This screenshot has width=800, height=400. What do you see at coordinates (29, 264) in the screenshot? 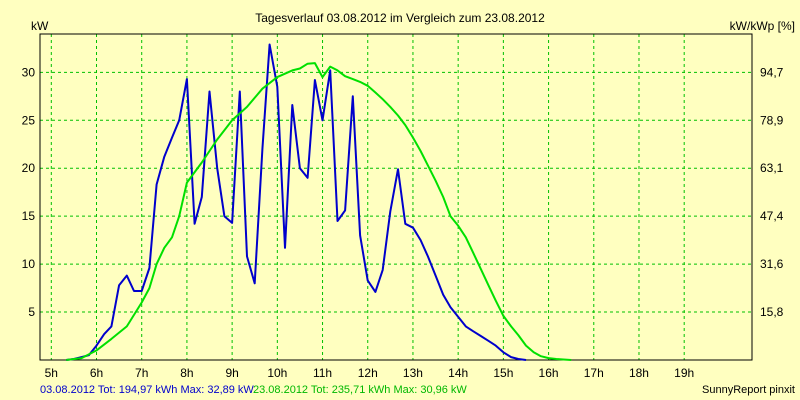
I see `left-tick-label: 10` at bounding box center [29, 264].